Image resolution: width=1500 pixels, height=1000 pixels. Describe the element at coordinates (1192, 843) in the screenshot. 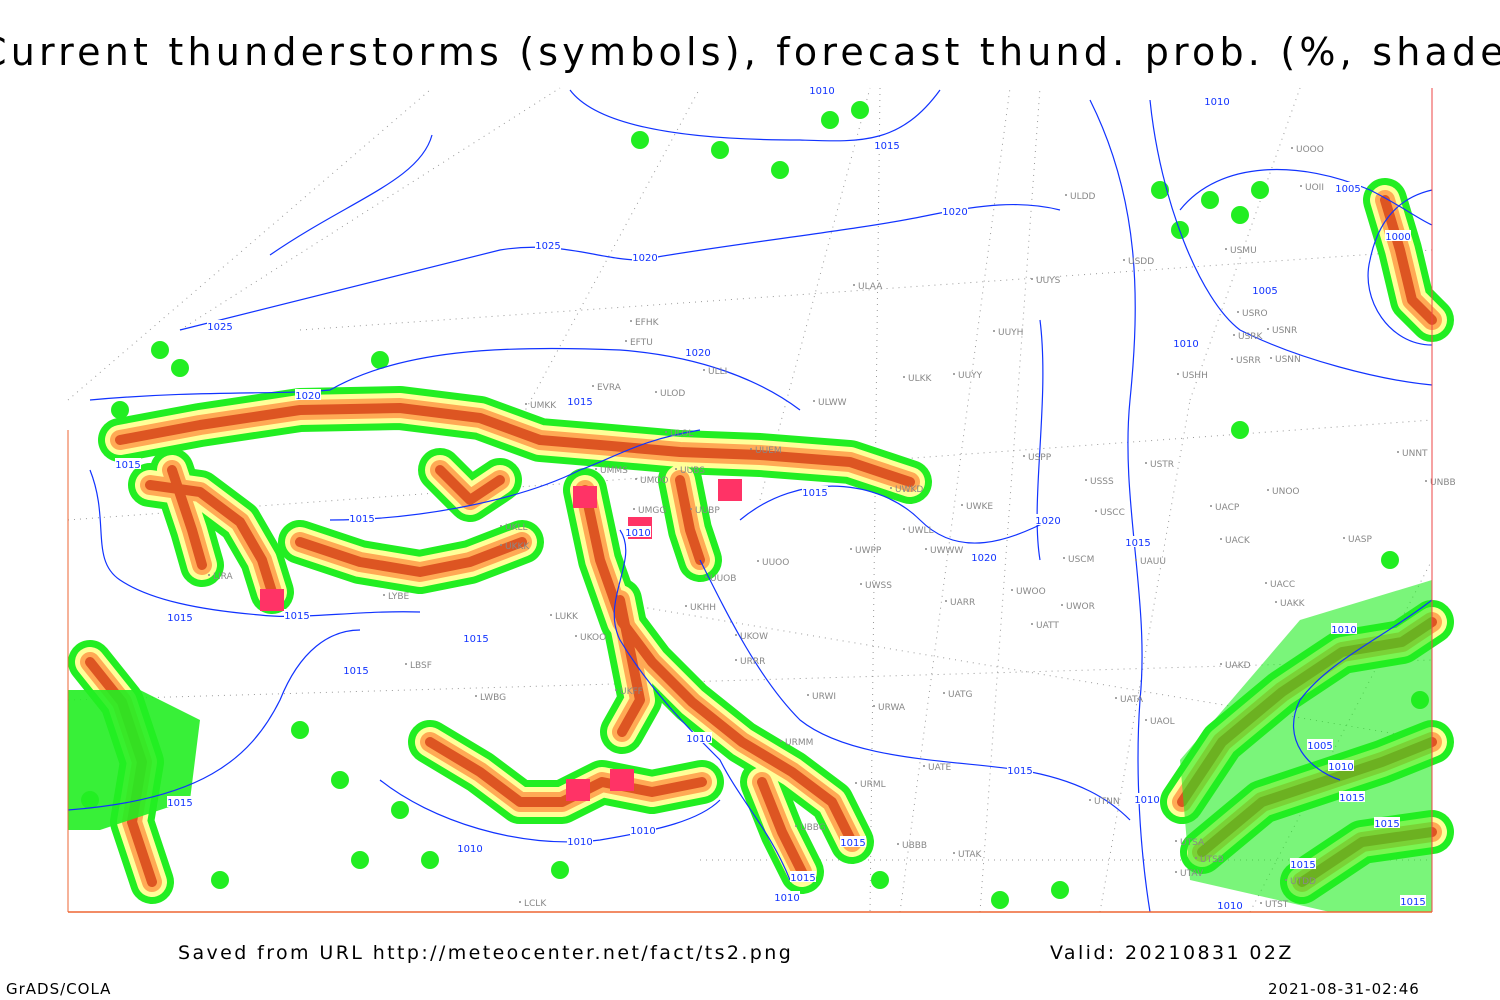

I see `station-label: UTSA` at that location.